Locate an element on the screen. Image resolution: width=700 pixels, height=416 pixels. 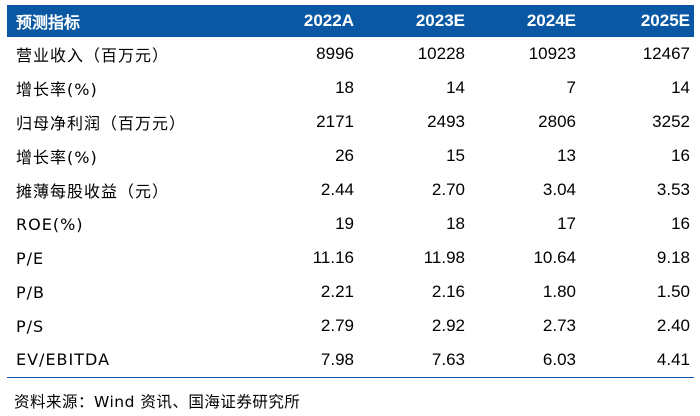
table-cell: 9.18 is located at coordinates (673, 257).